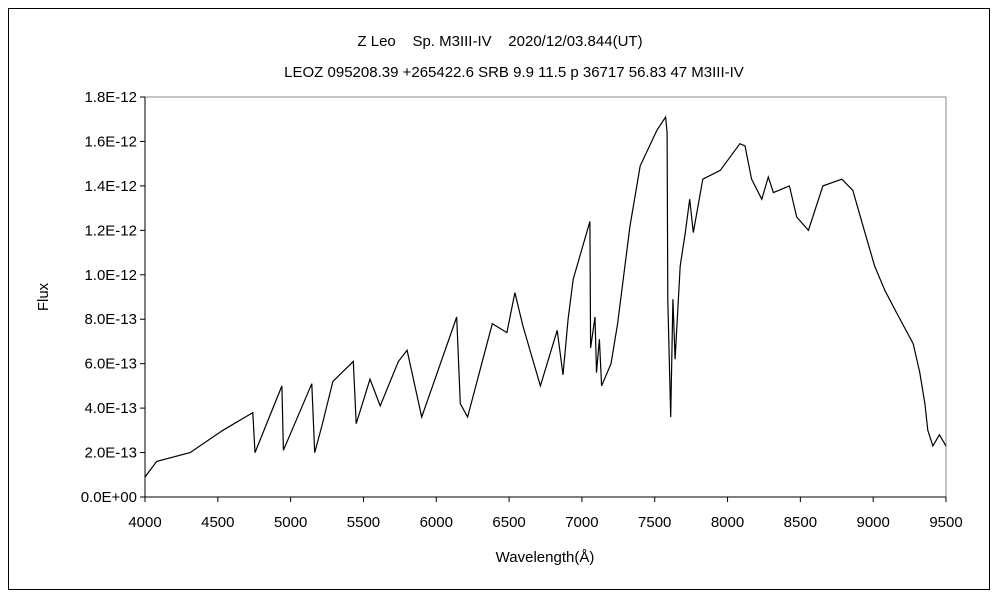  Describe the element at coordinates (508, 522) in the screenshot. I see `x-tick-label: 6500` at that location.